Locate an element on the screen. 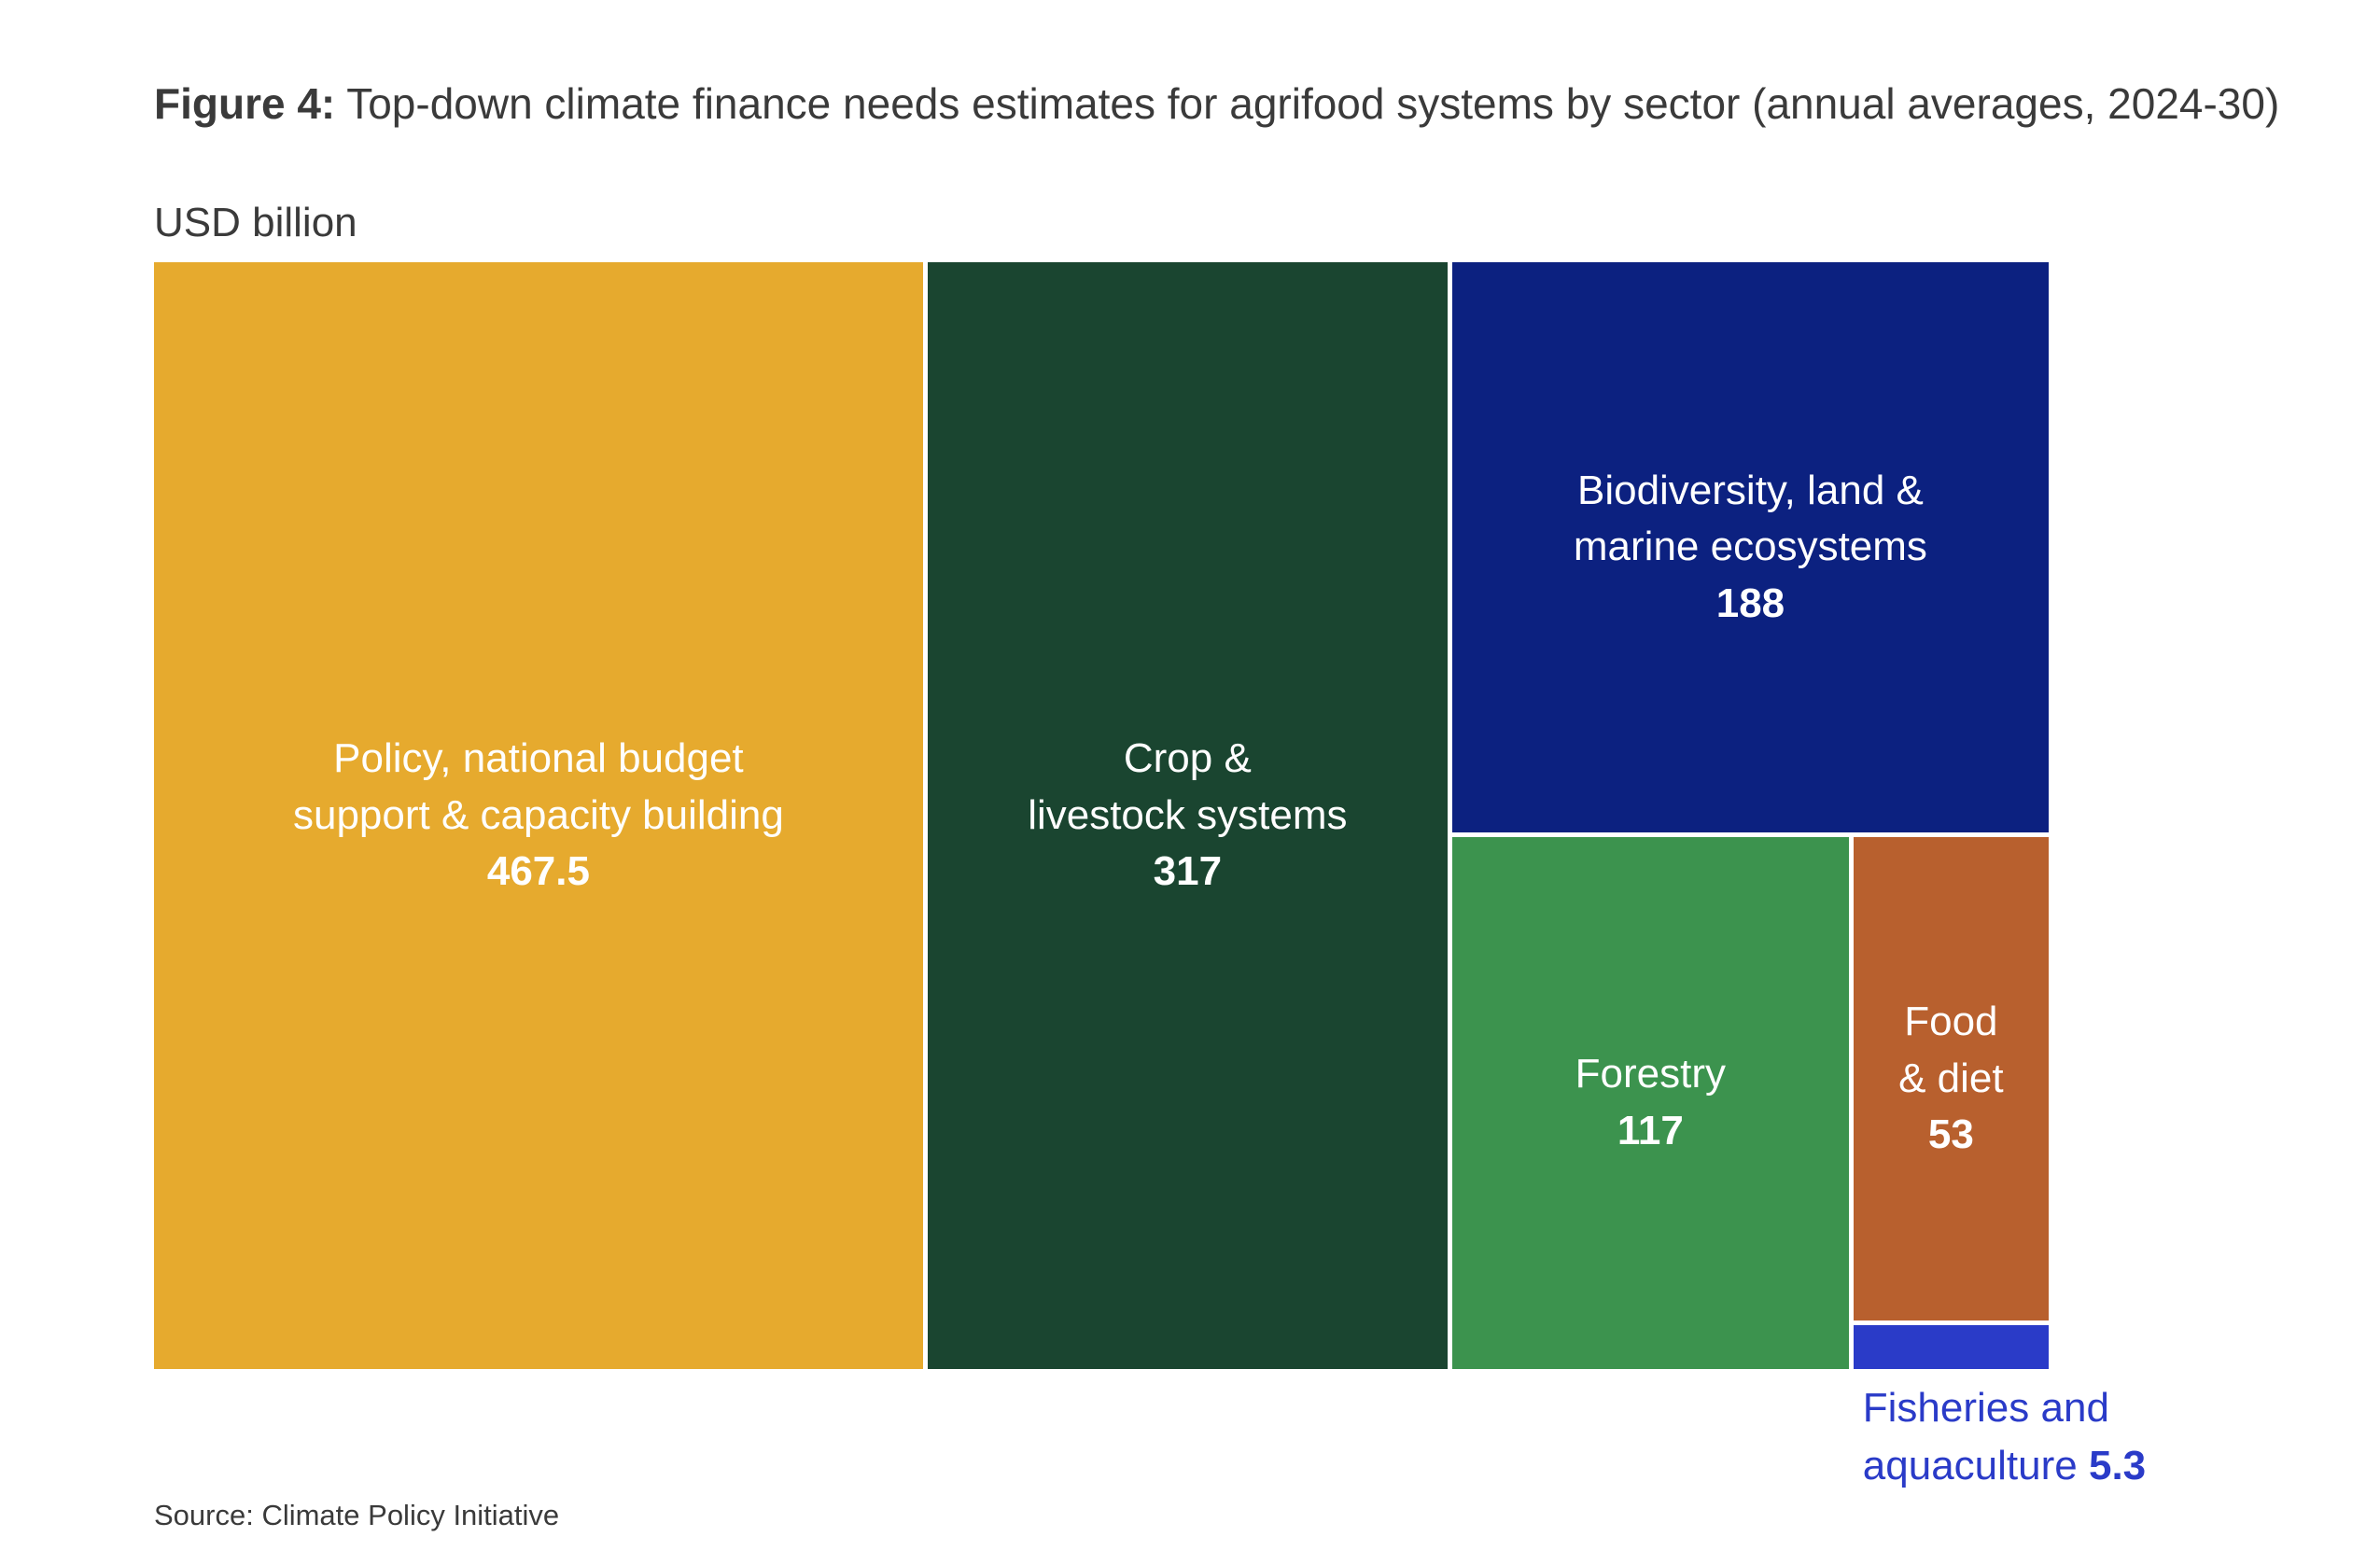 The image size is (2380, 1551). value-label: 117 is located at coordinates (1650, 1131).